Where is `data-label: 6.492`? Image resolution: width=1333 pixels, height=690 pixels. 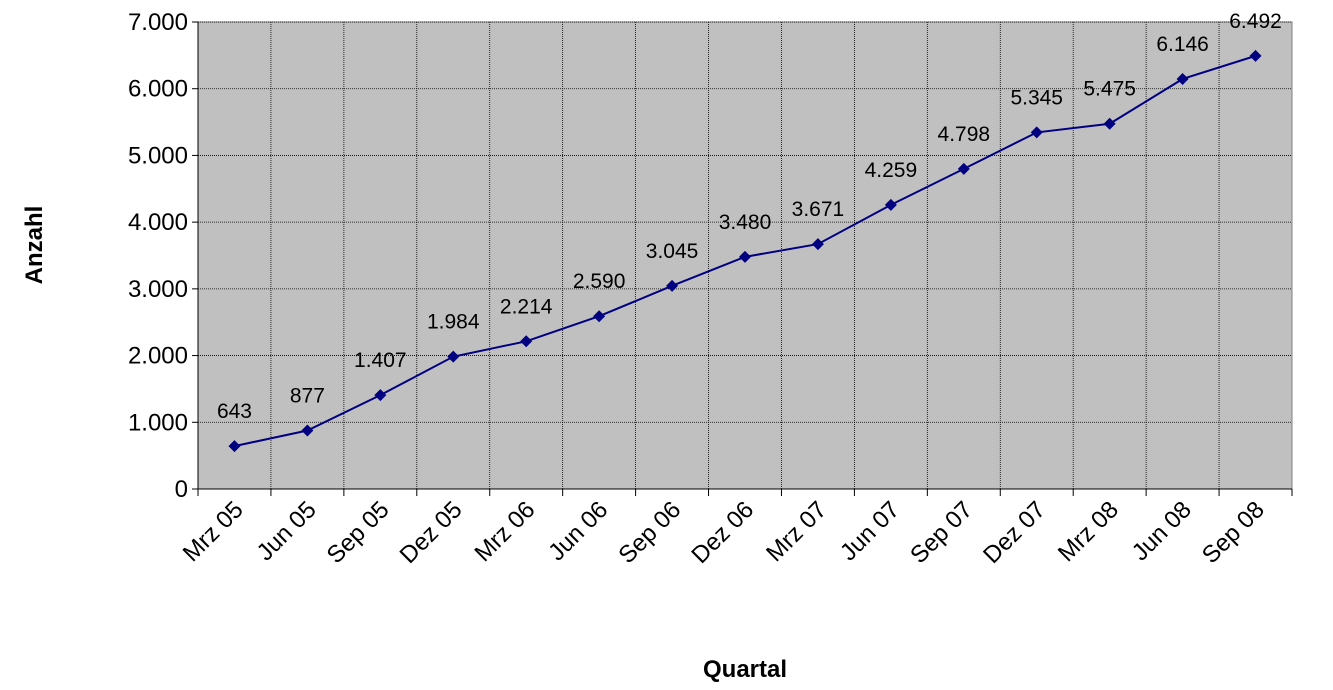 data-label: 6.492 is located at coordinates (1255, 21).